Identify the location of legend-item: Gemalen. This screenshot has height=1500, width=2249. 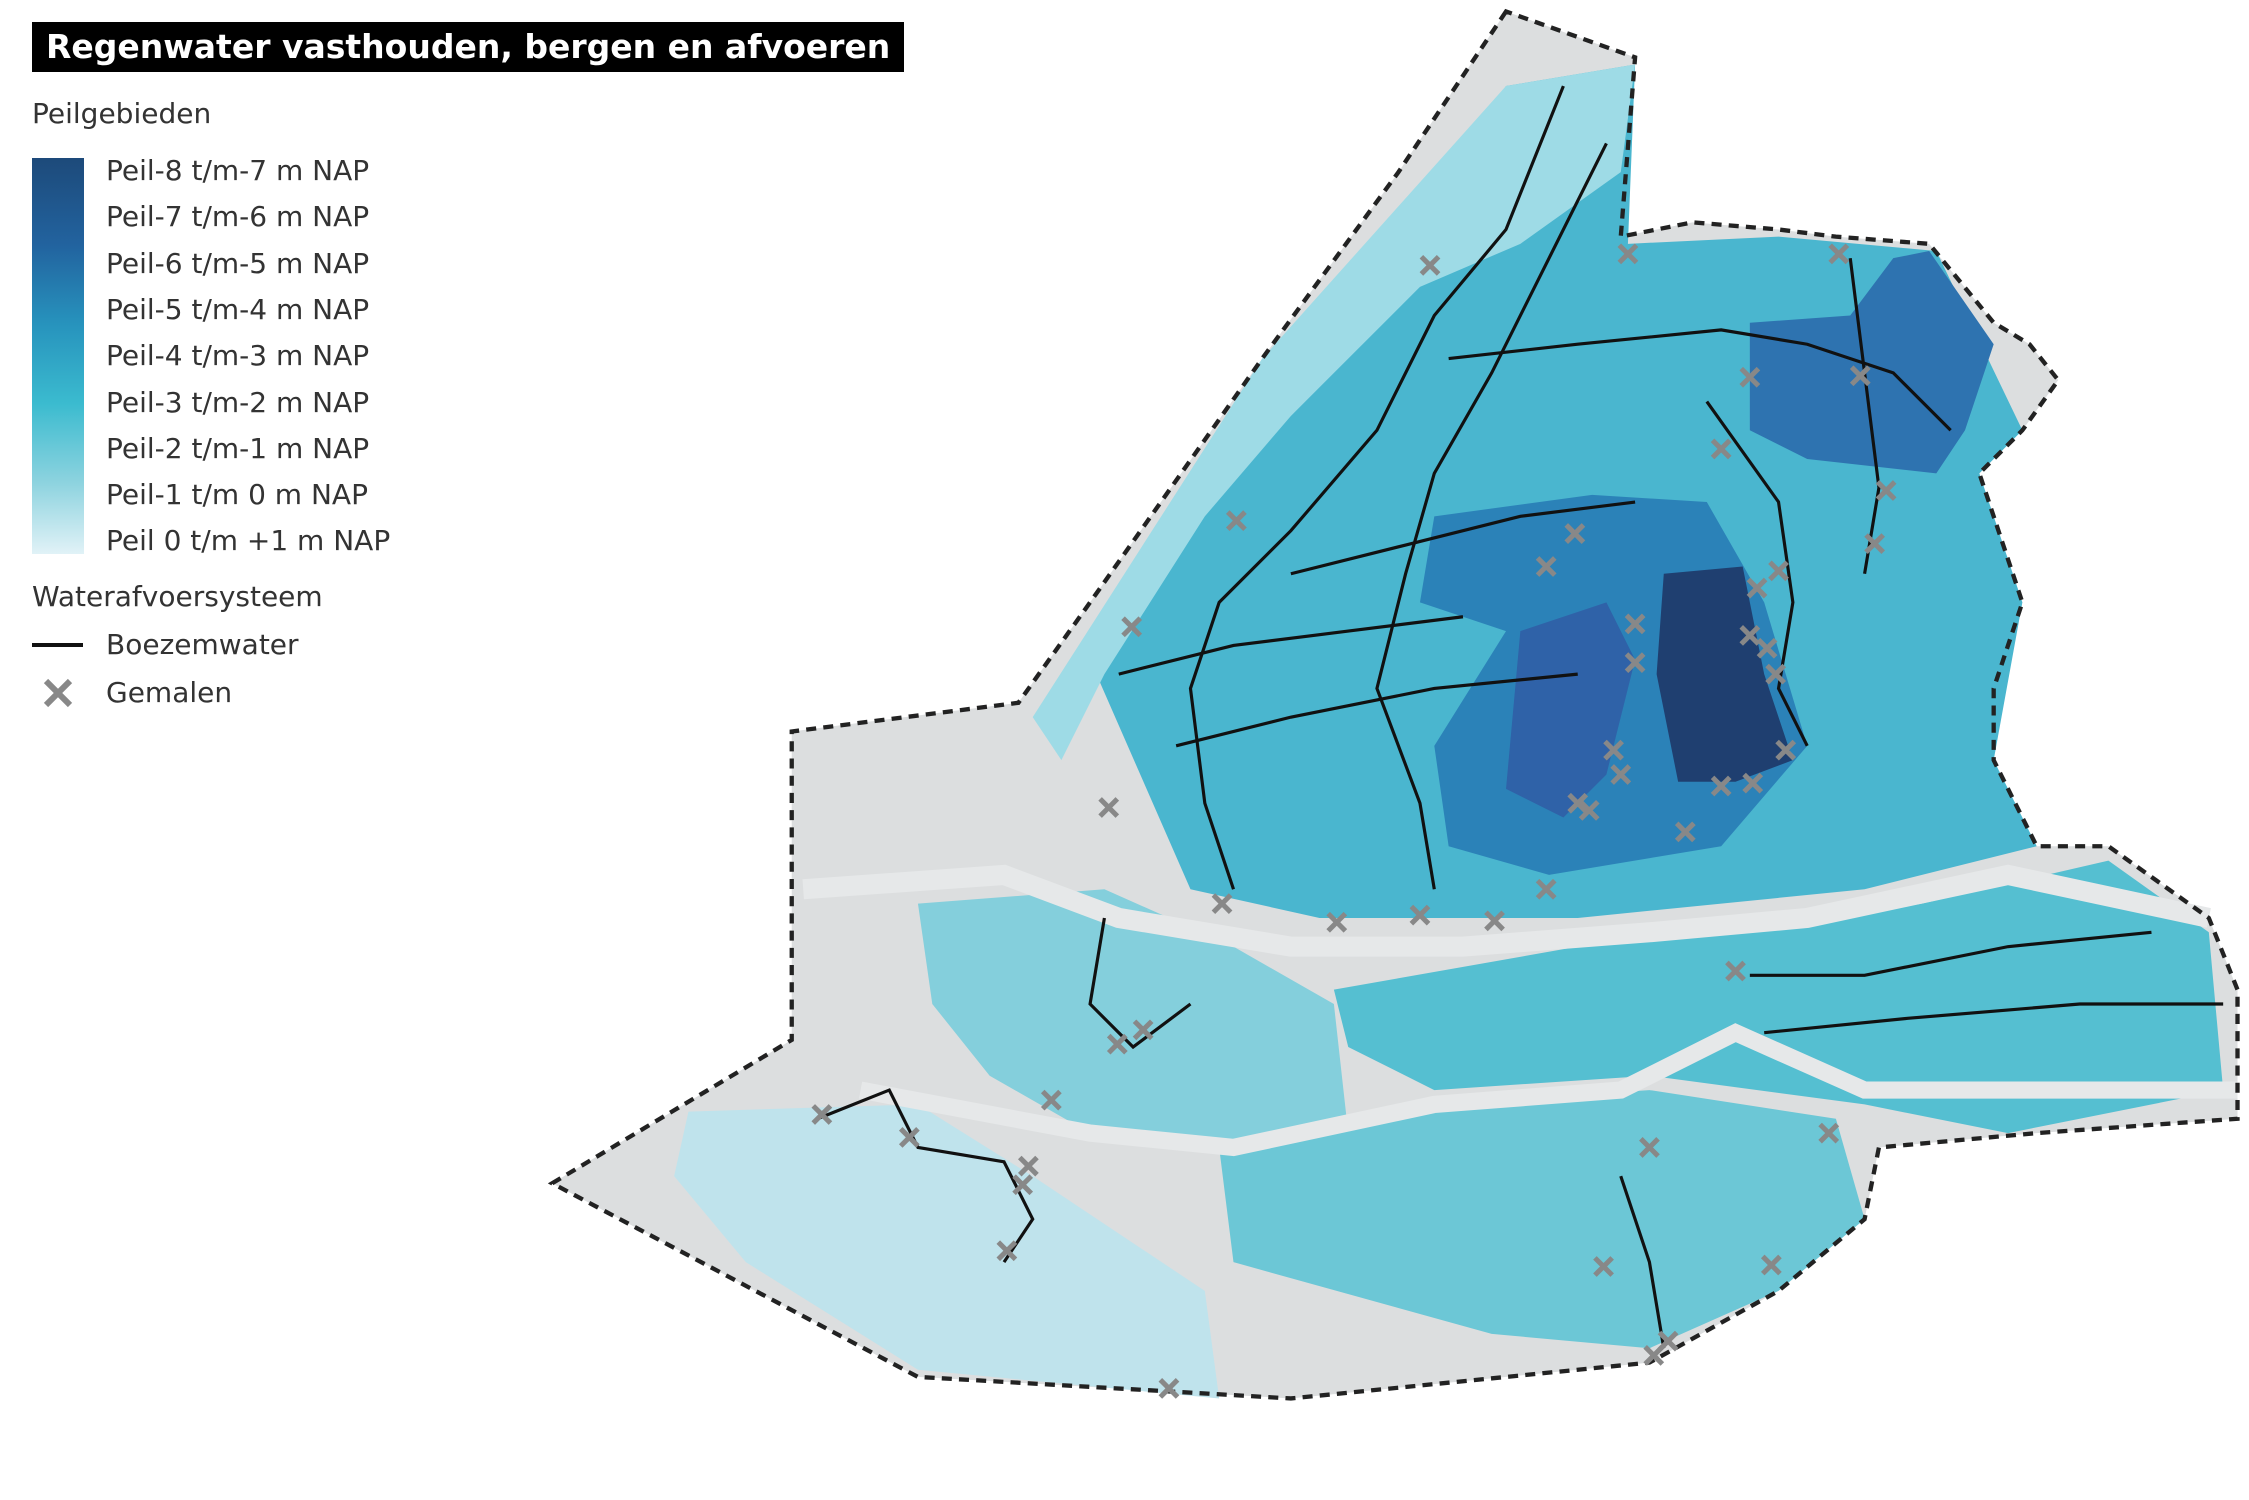
(169, 692).